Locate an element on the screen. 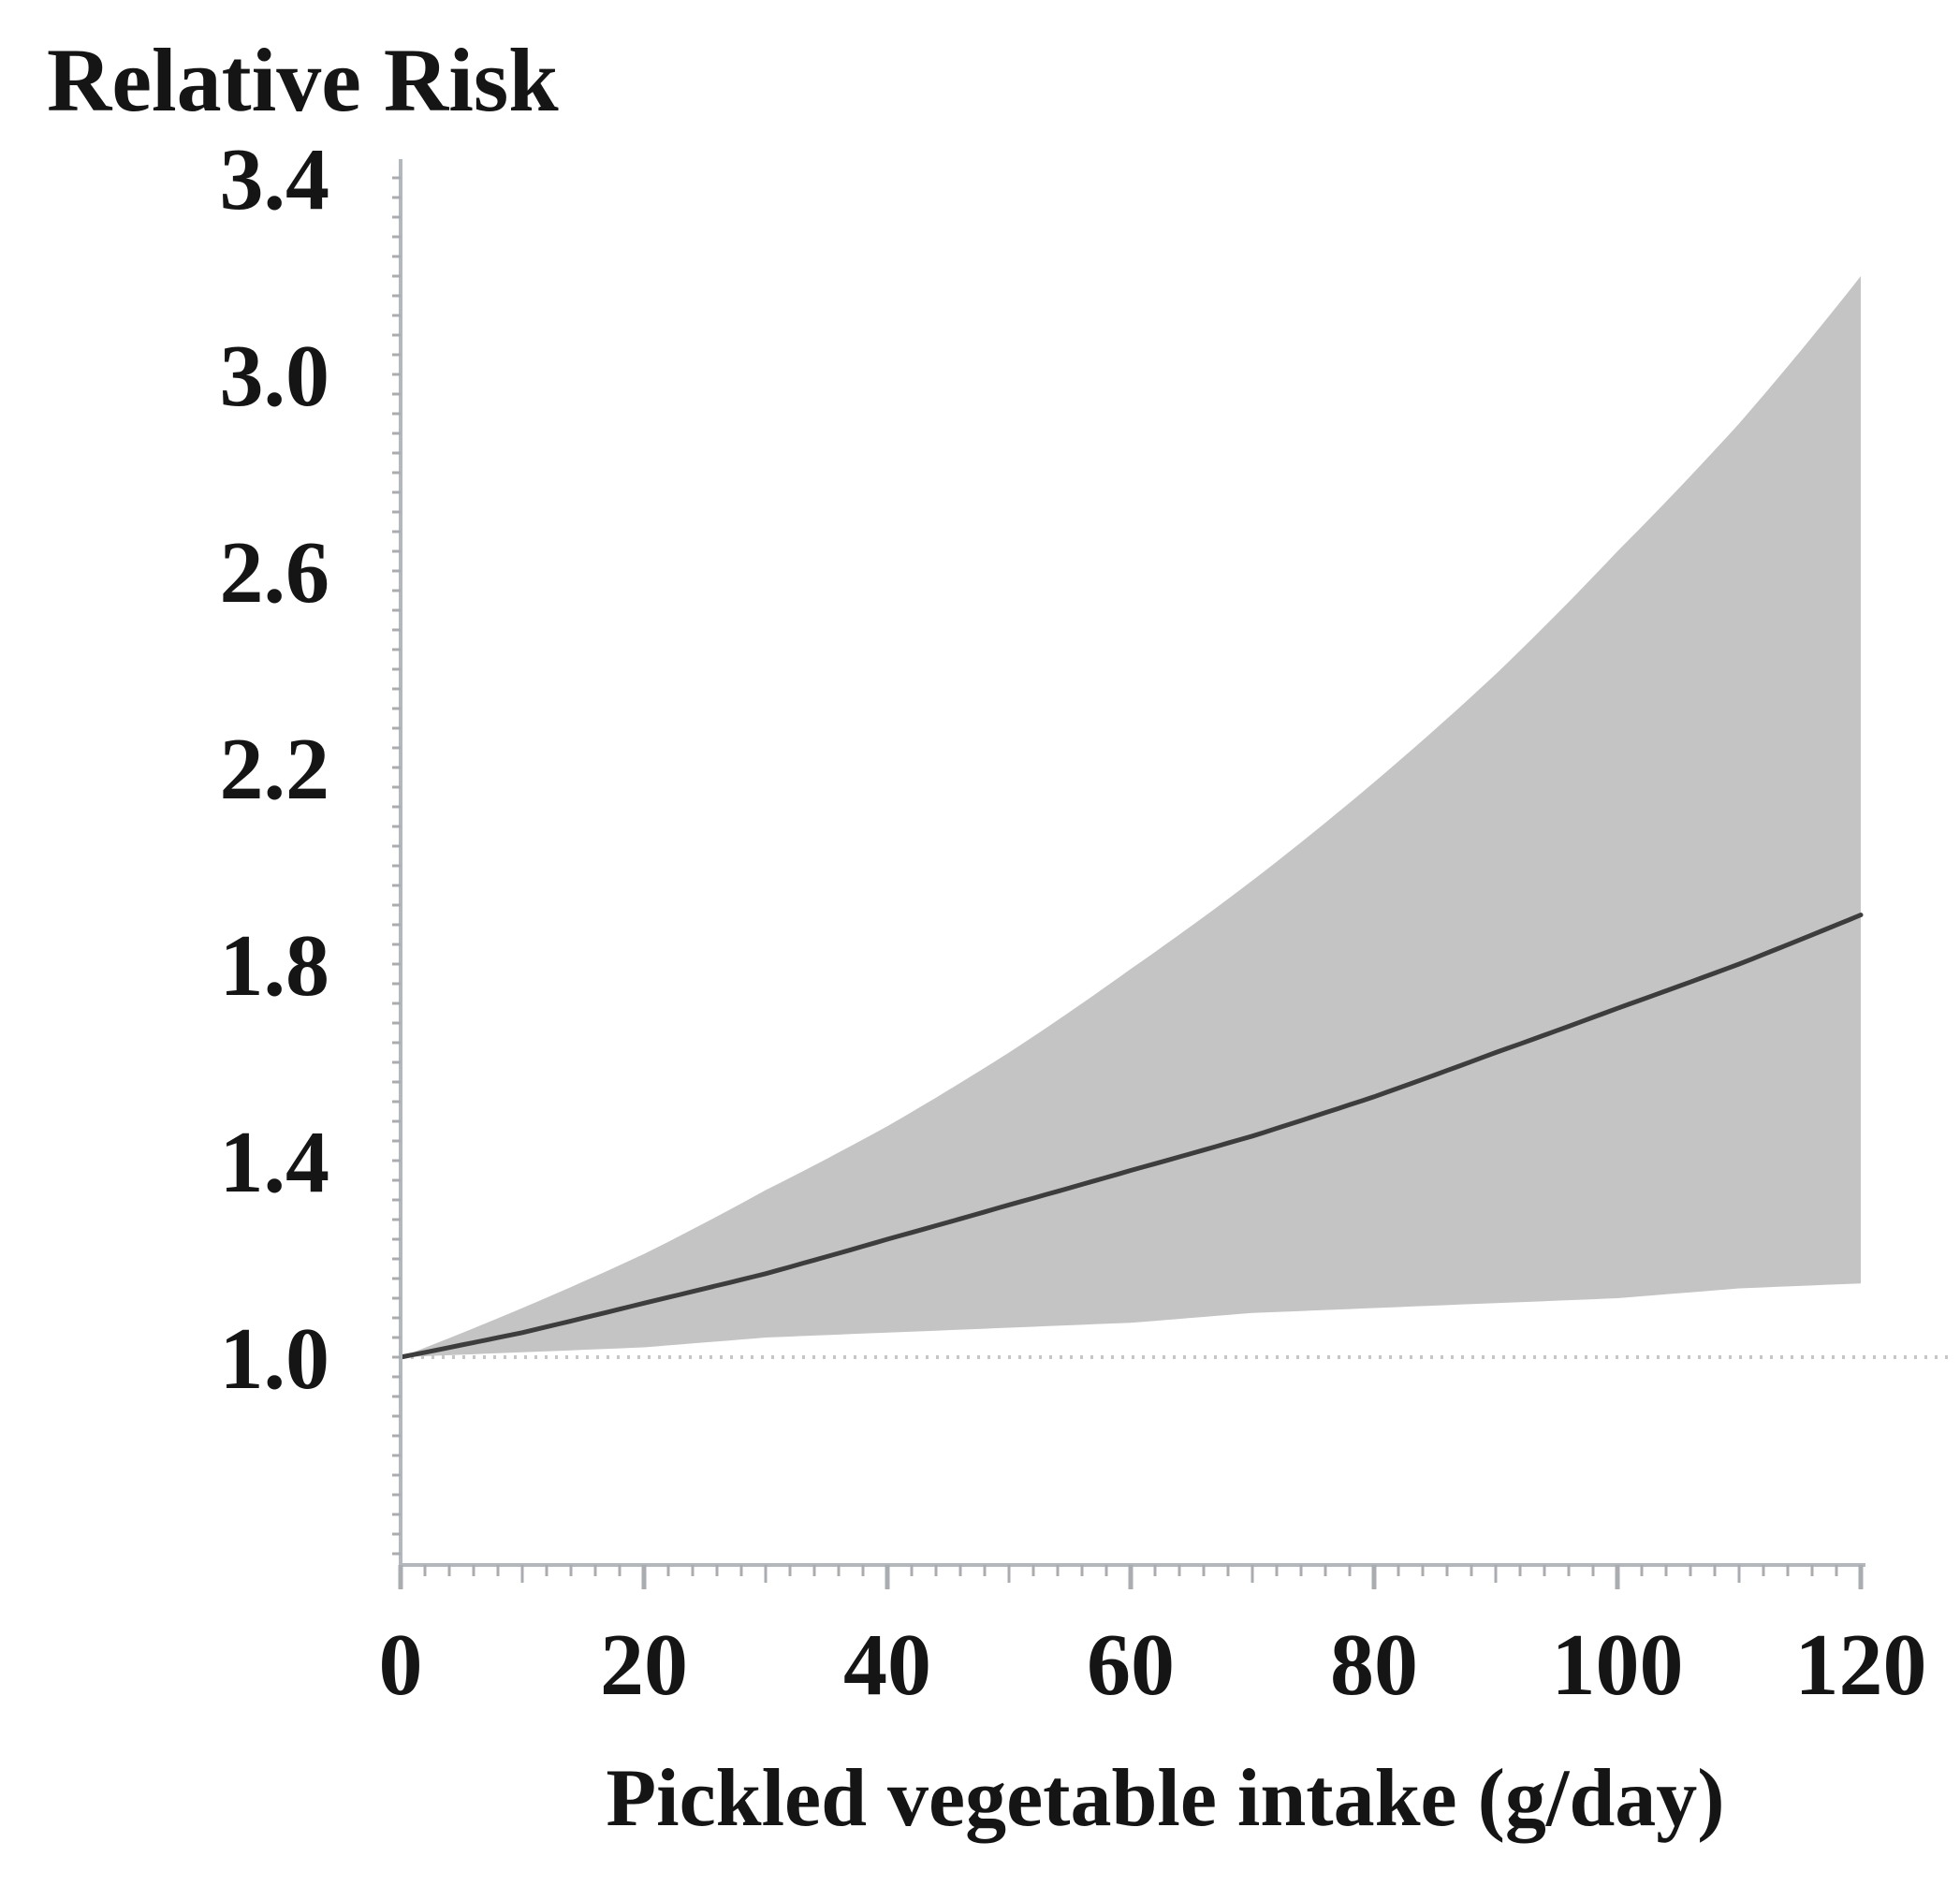 The image size is (1960, 1886). x-tick-labels: 0 20 40 60 80 100 120 is located at coordinates (1153, 1665).